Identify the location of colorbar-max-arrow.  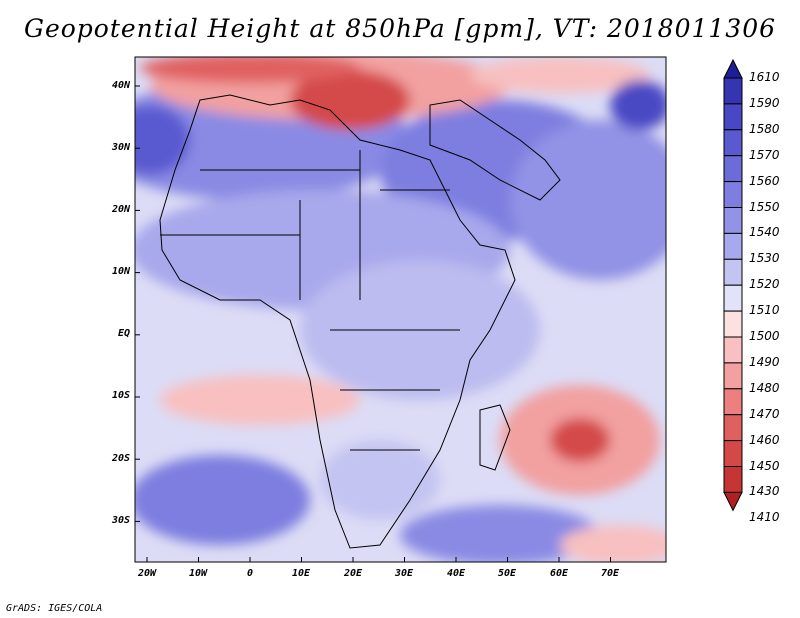
(733, 68).